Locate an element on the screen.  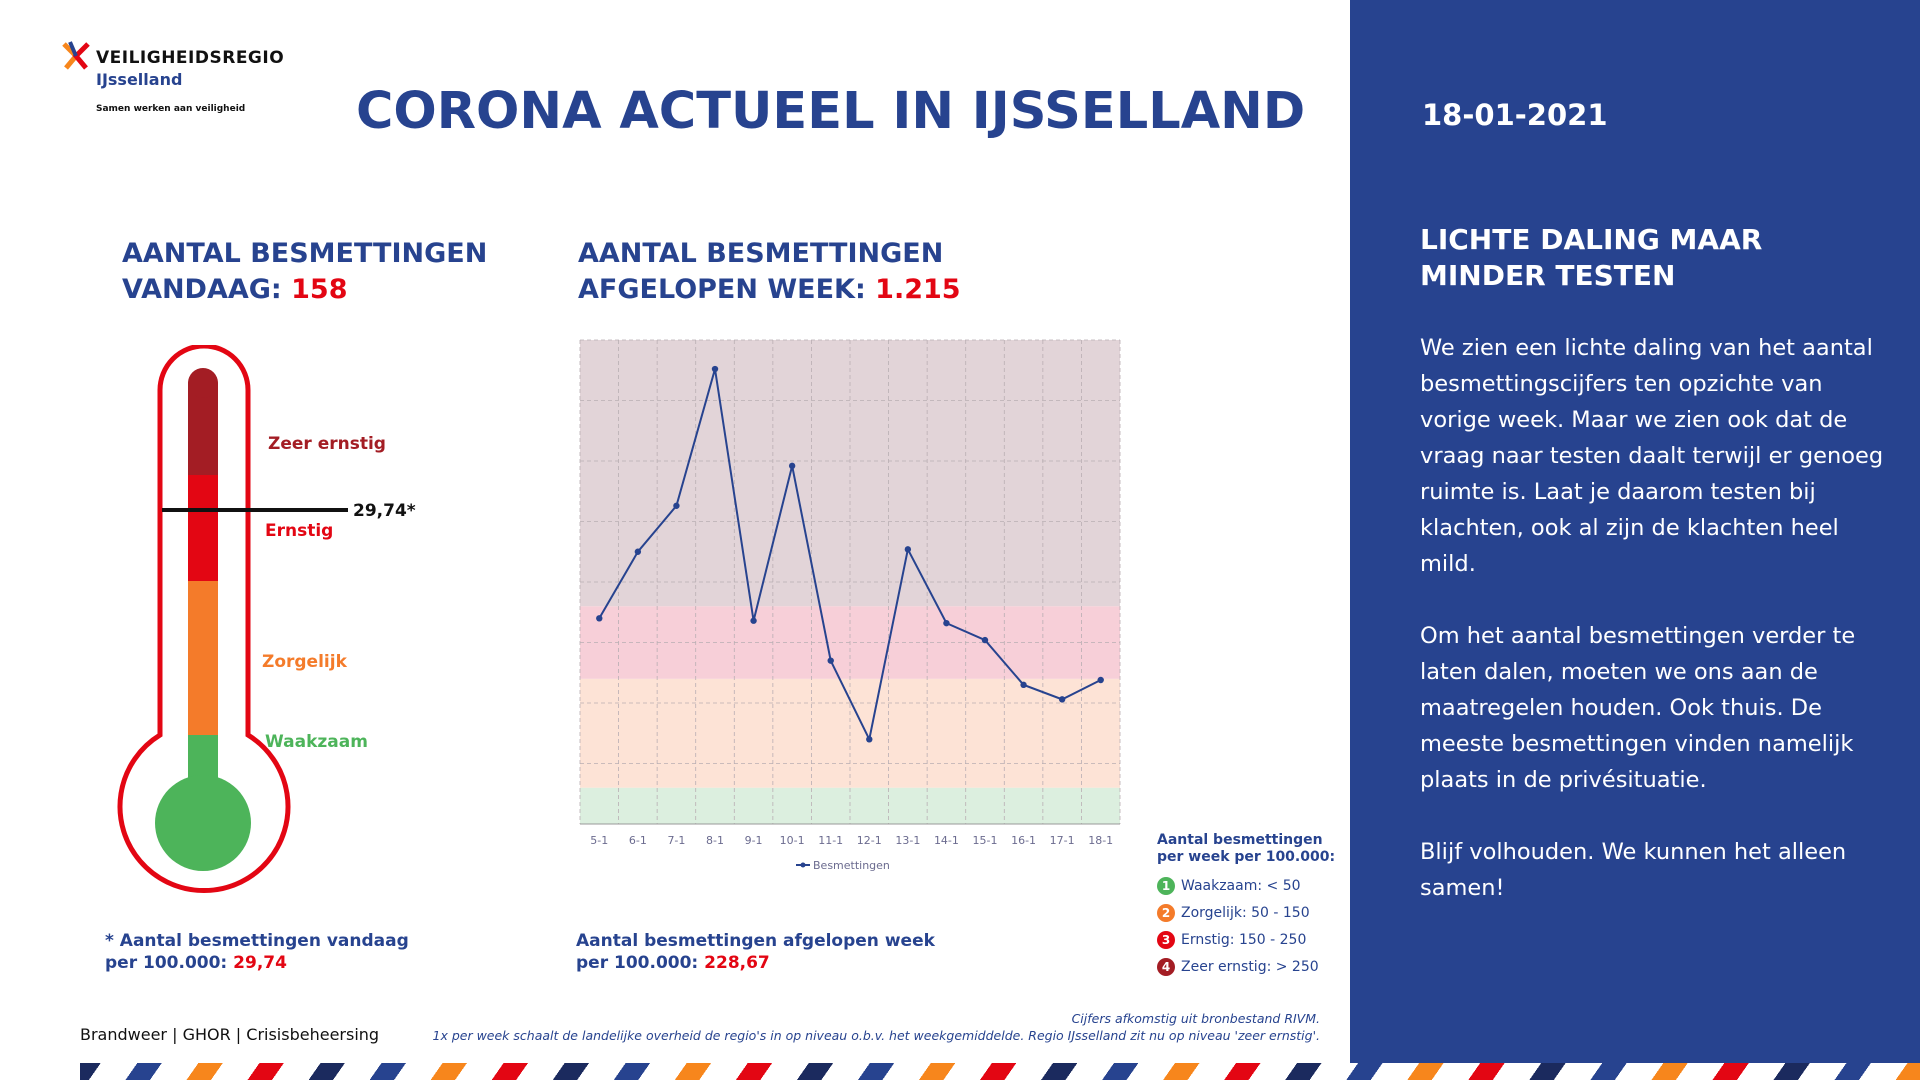
legend-label: Ernstig: 150 - 250 is located at coordinates (1244, 939).